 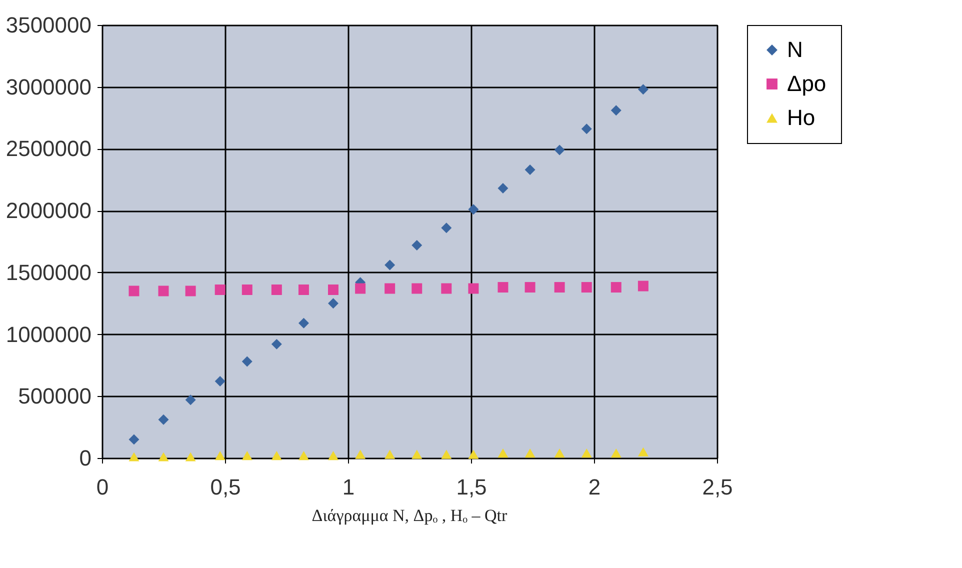 What do you see at coordinates (49, 149) in the screenshot?
I see `y-tick-label: 2500000` at bounding box center [49, 149].